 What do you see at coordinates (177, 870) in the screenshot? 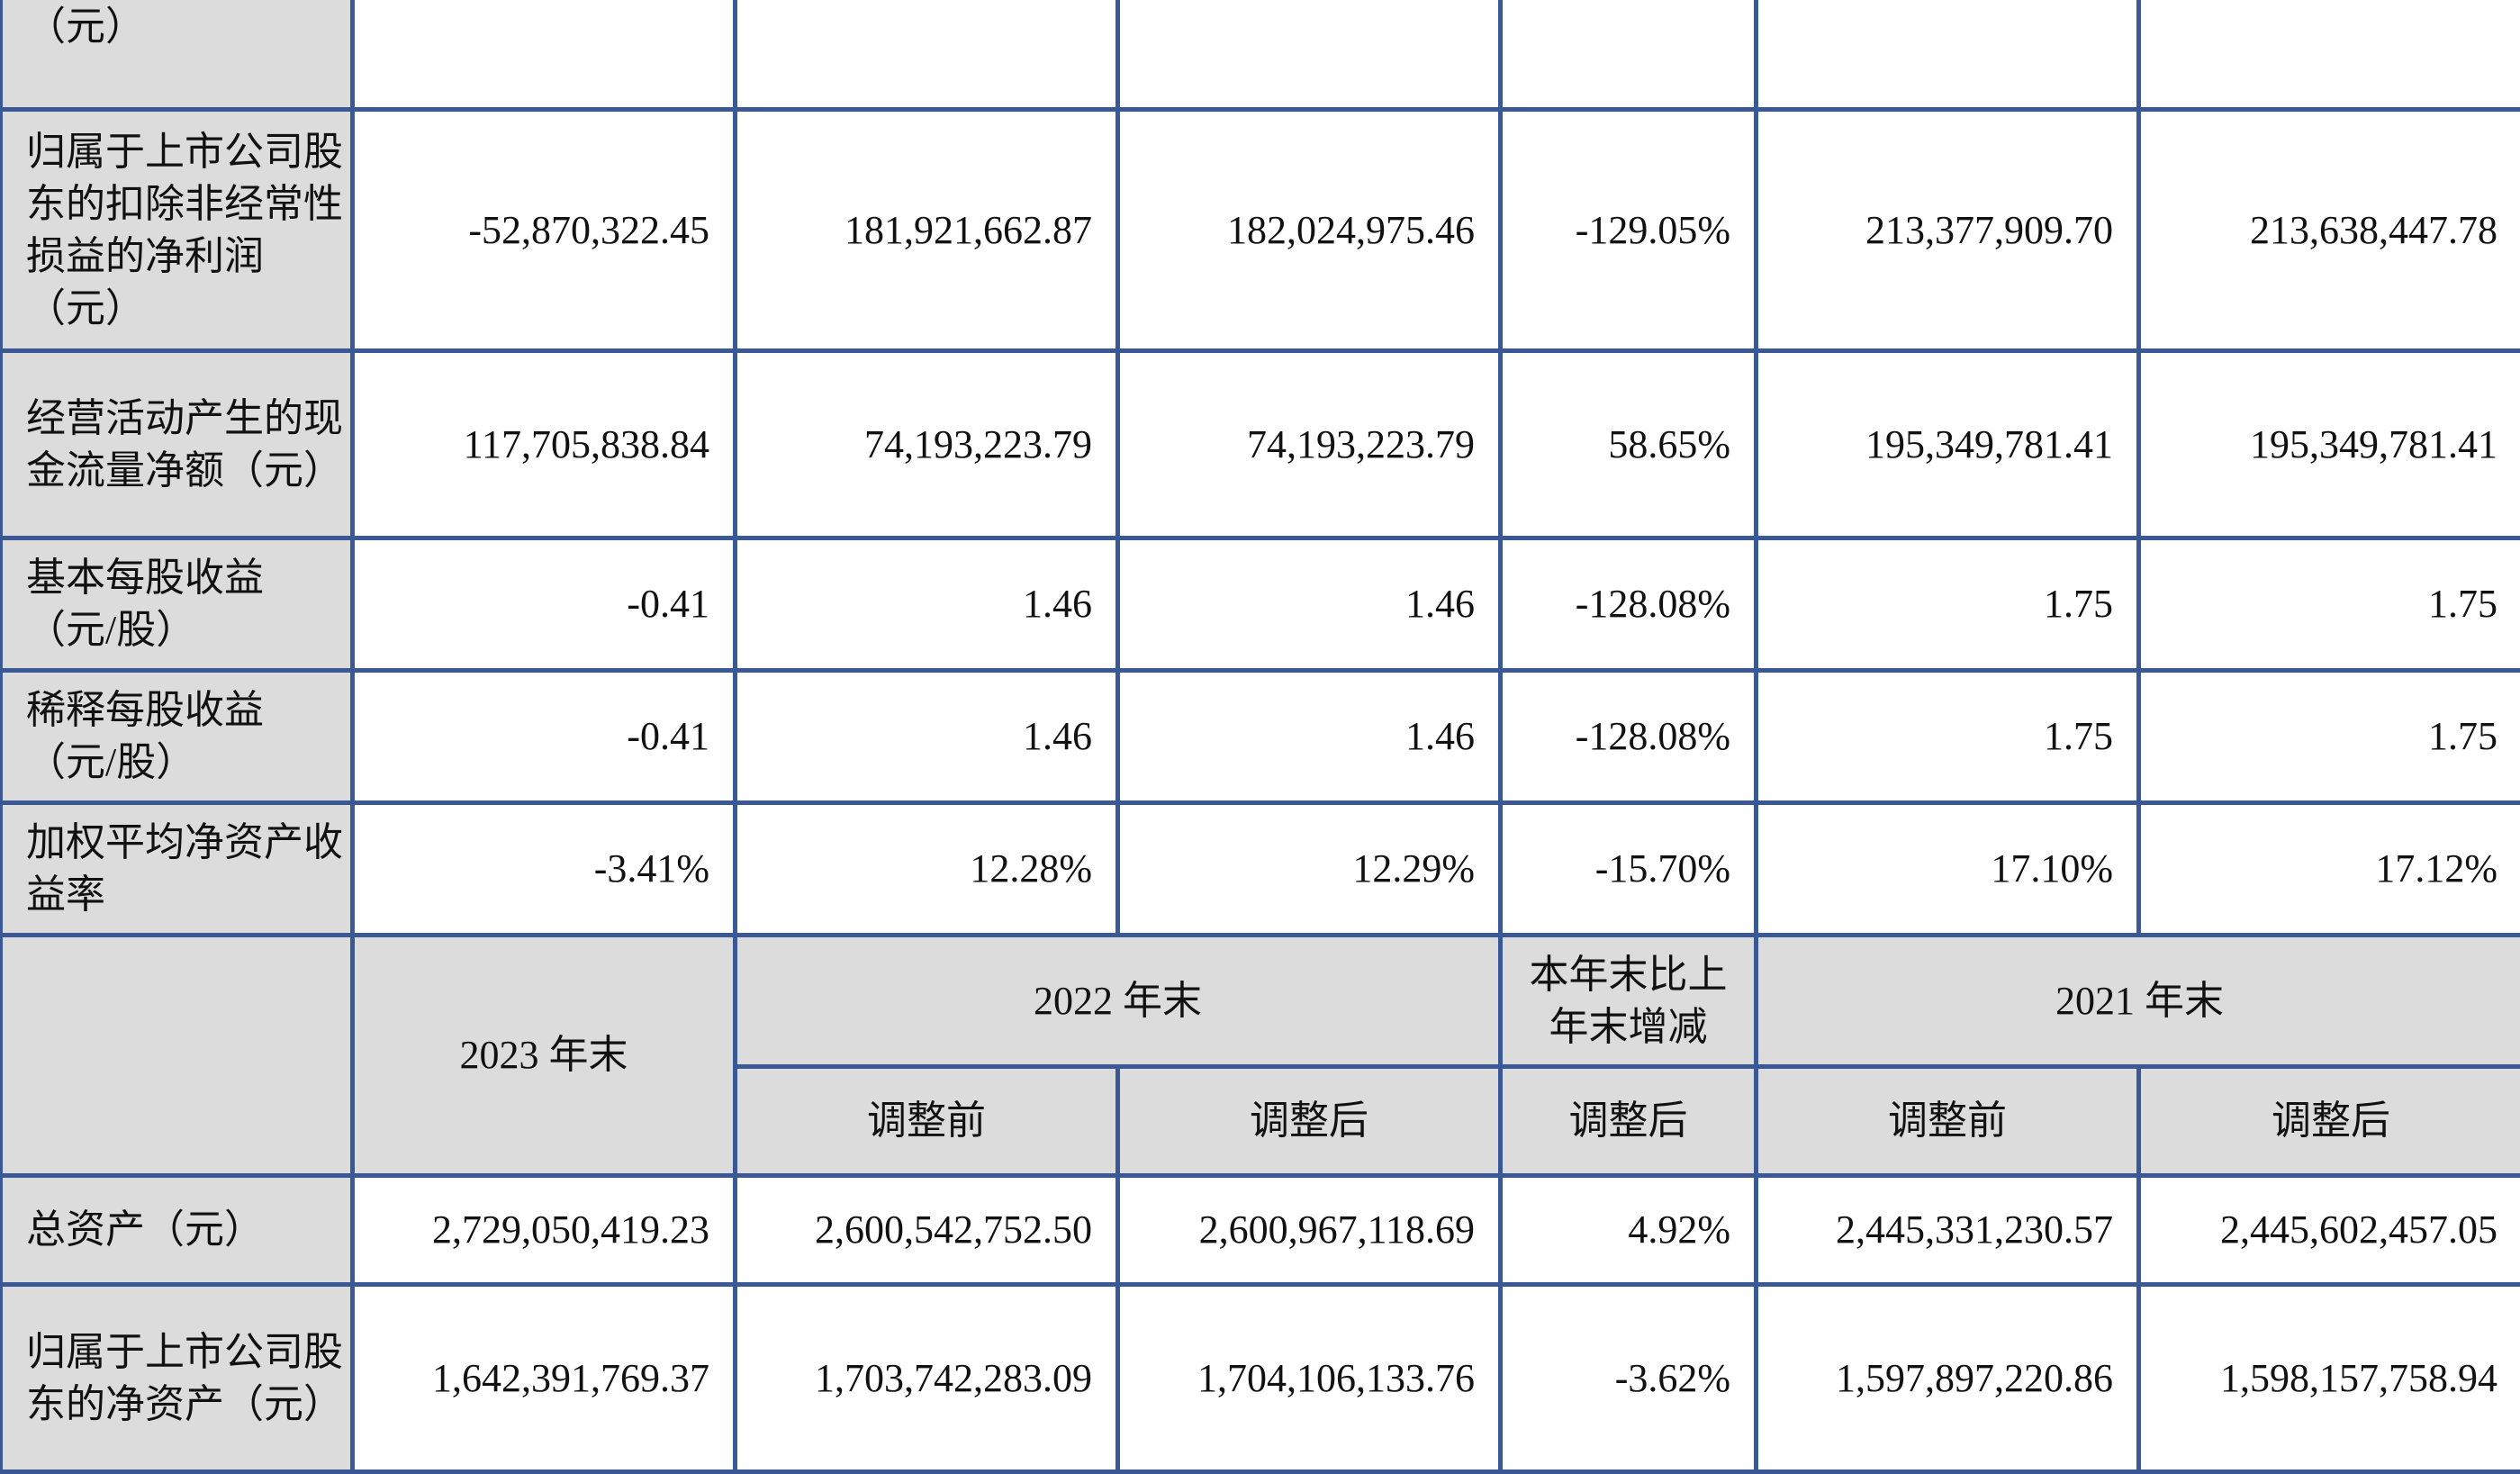
I see `row-label: 加权平均净资产收益率` at bounding box center [177, 870].